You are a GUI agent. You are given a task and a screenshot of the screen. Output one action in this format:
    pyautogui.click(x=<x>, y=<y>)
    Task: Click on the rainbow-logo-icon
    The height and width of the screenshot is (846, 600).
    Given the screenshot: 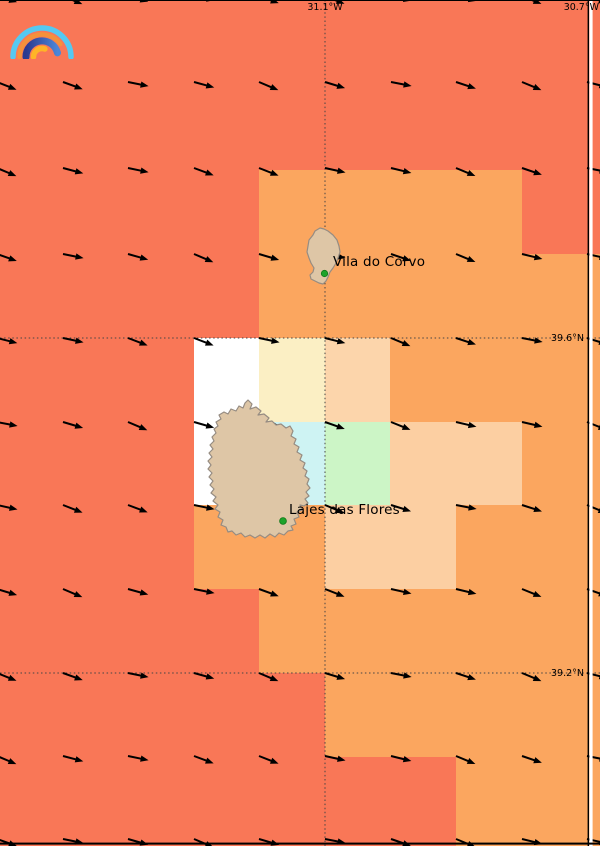 What is the action you would take?
    pyautogui.click(x=42, y=42)
    